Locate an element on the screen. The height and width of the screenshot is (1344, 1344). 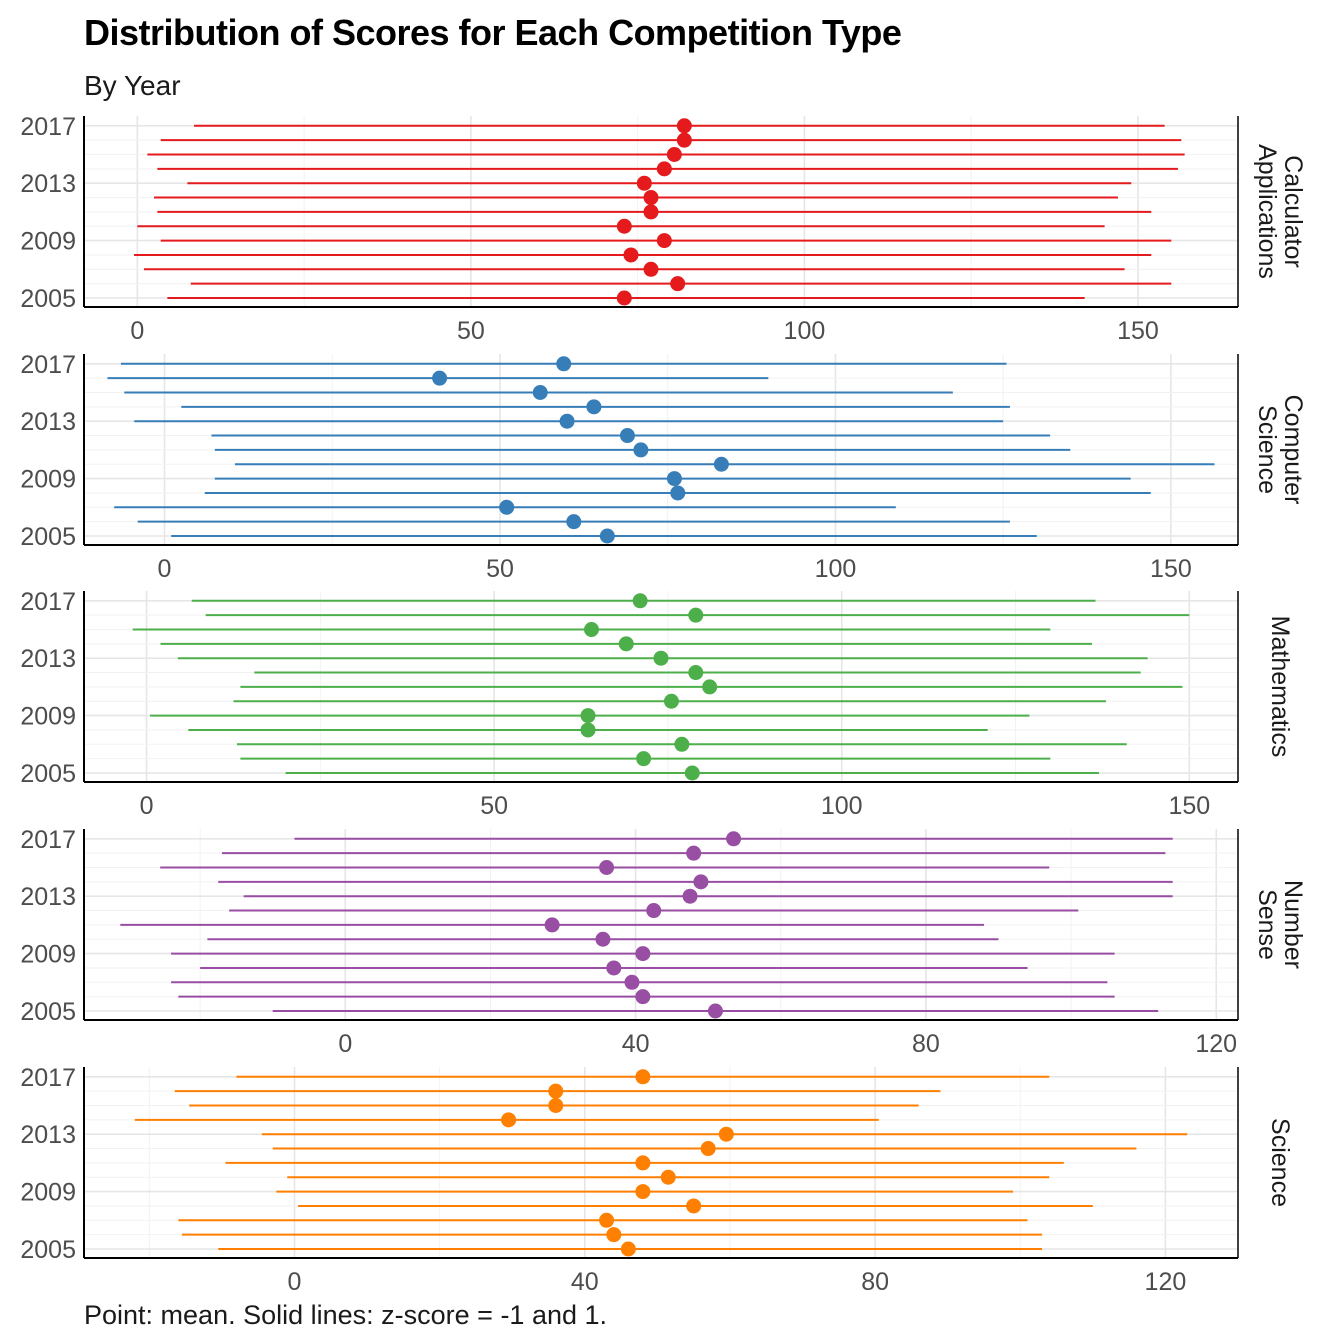
facet-strip-label: Mathematics is located at coordinates (1280, 687).